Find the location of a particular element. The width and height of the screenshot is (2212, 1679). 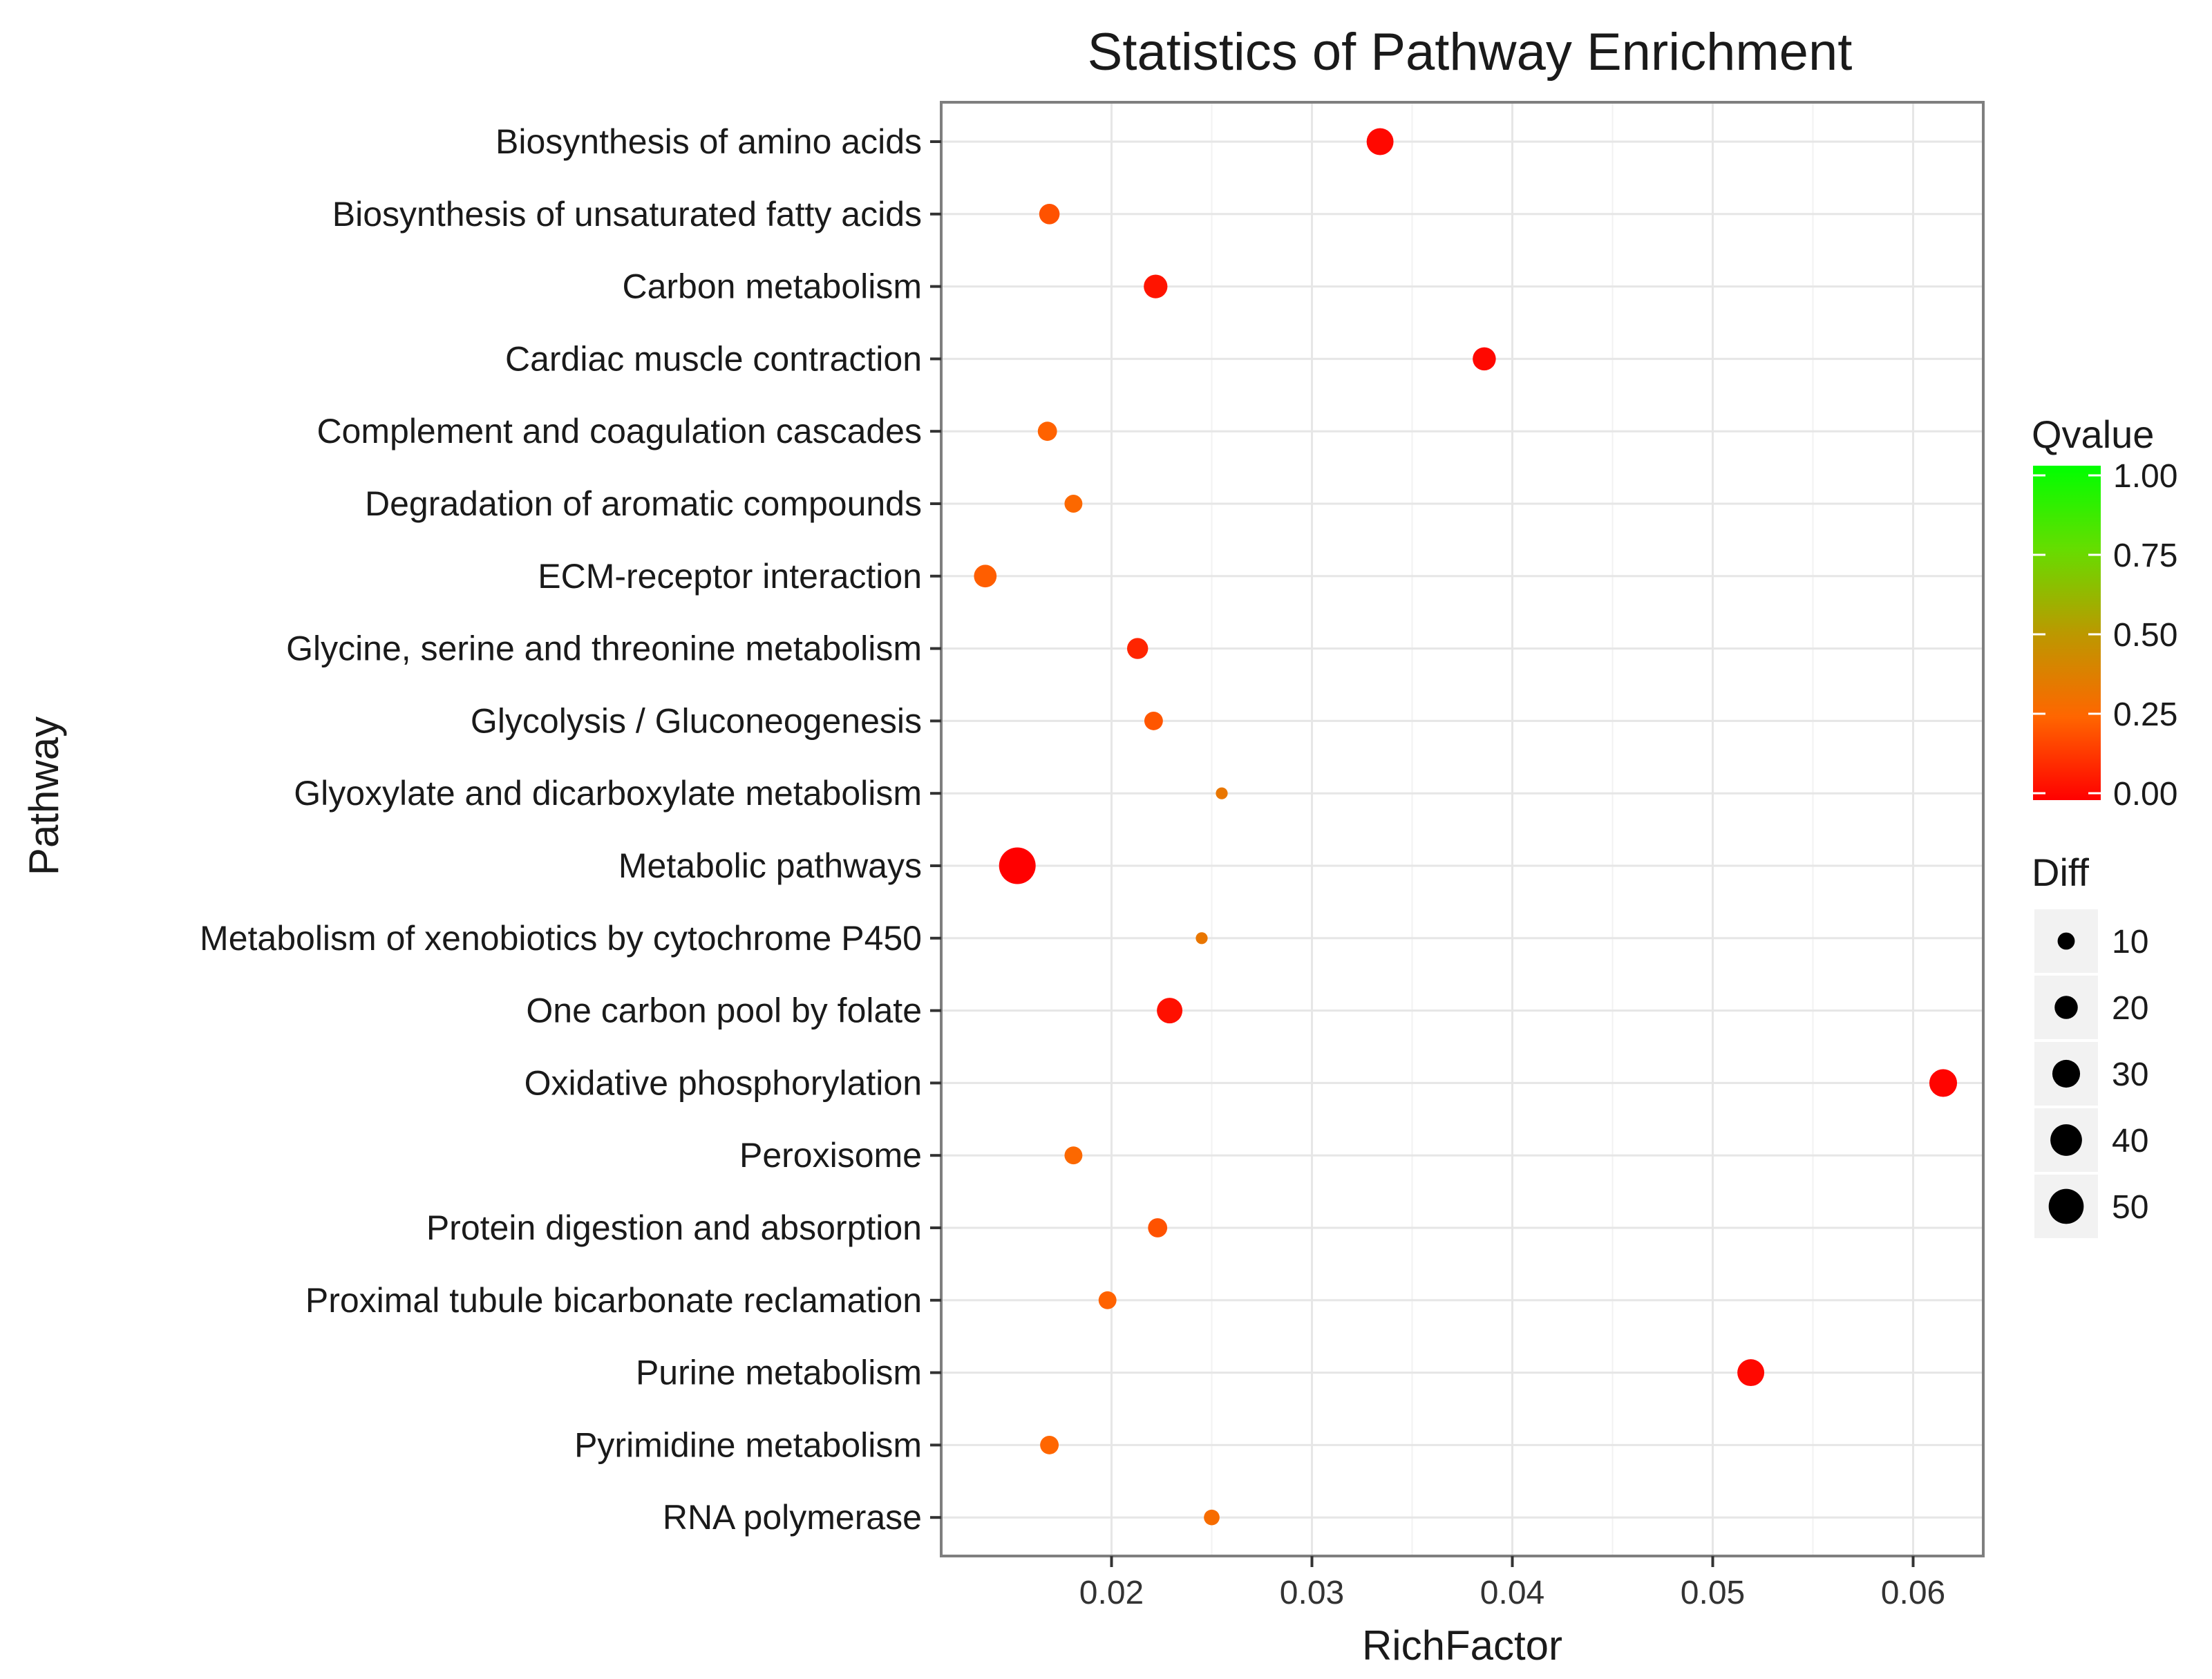

x-tick-label: 0.05 is located at coordinates (1713, 1593).